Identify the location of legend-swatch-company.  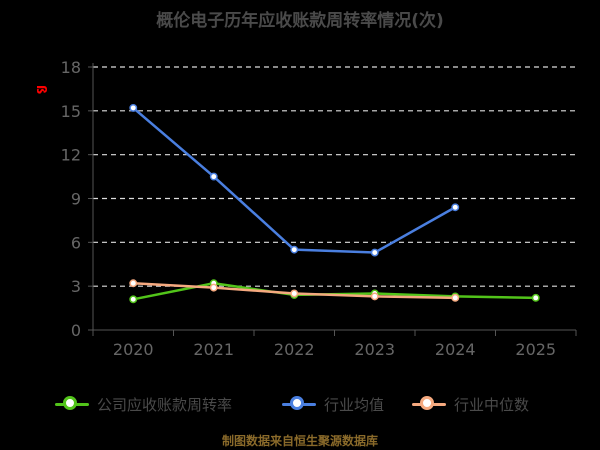
(72, 402).